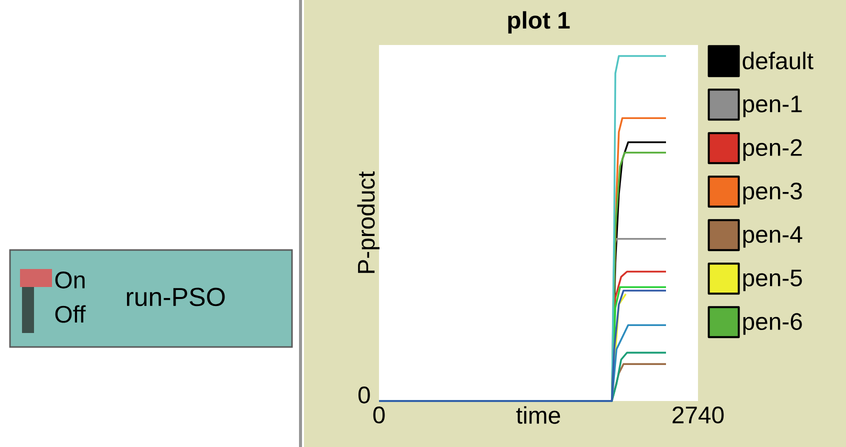  I want to click on text: On, so click(70, 280).